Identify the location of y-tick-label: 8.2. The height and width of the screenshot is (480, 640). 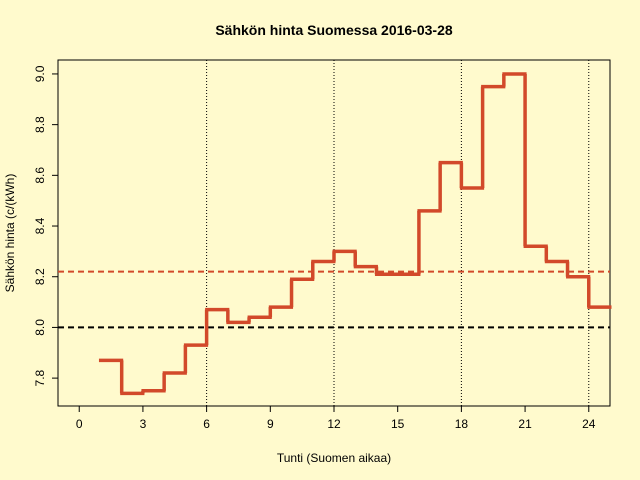
(40, 276).